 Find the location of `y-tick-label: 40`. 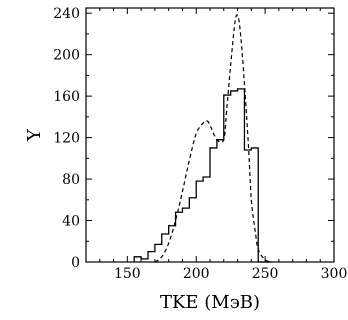

y-tick-label: 40 is located at coordinates (71, 222).